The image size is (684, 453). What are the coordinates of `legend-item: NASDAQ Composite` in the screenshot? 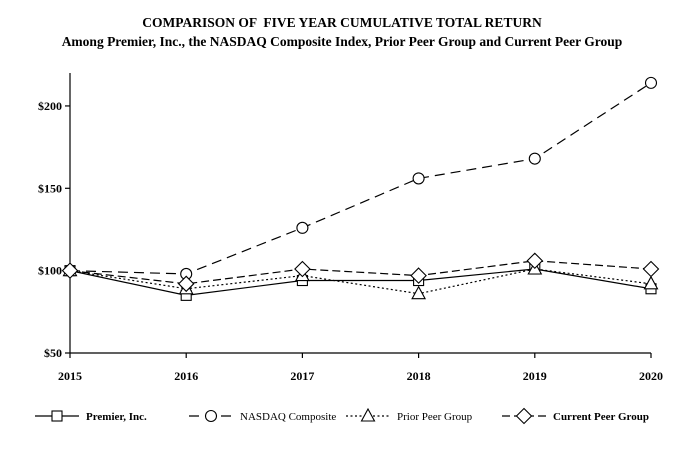 It's located at (262, 416).